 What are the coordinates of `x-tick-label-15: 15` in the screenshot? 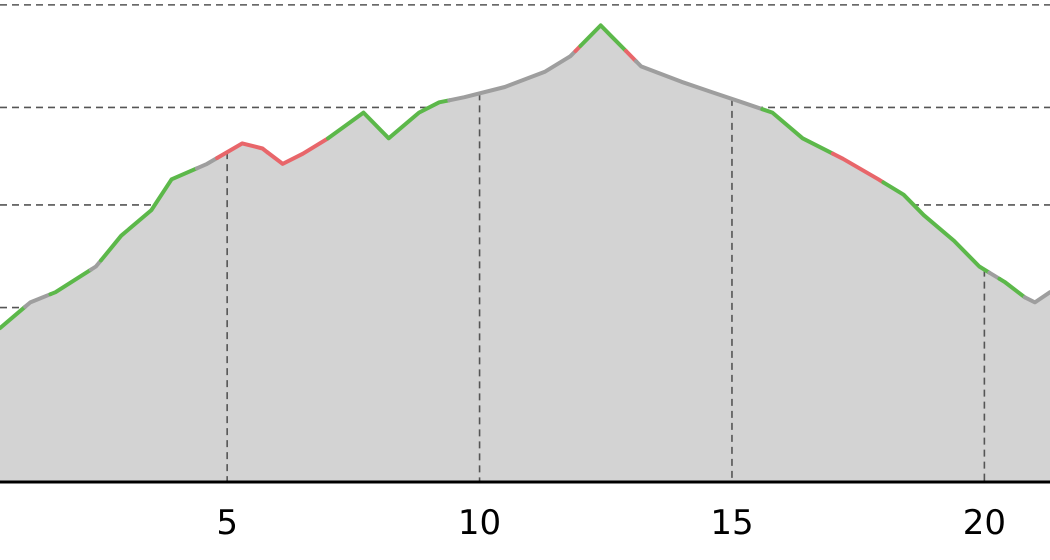 It's located at (731, 523).